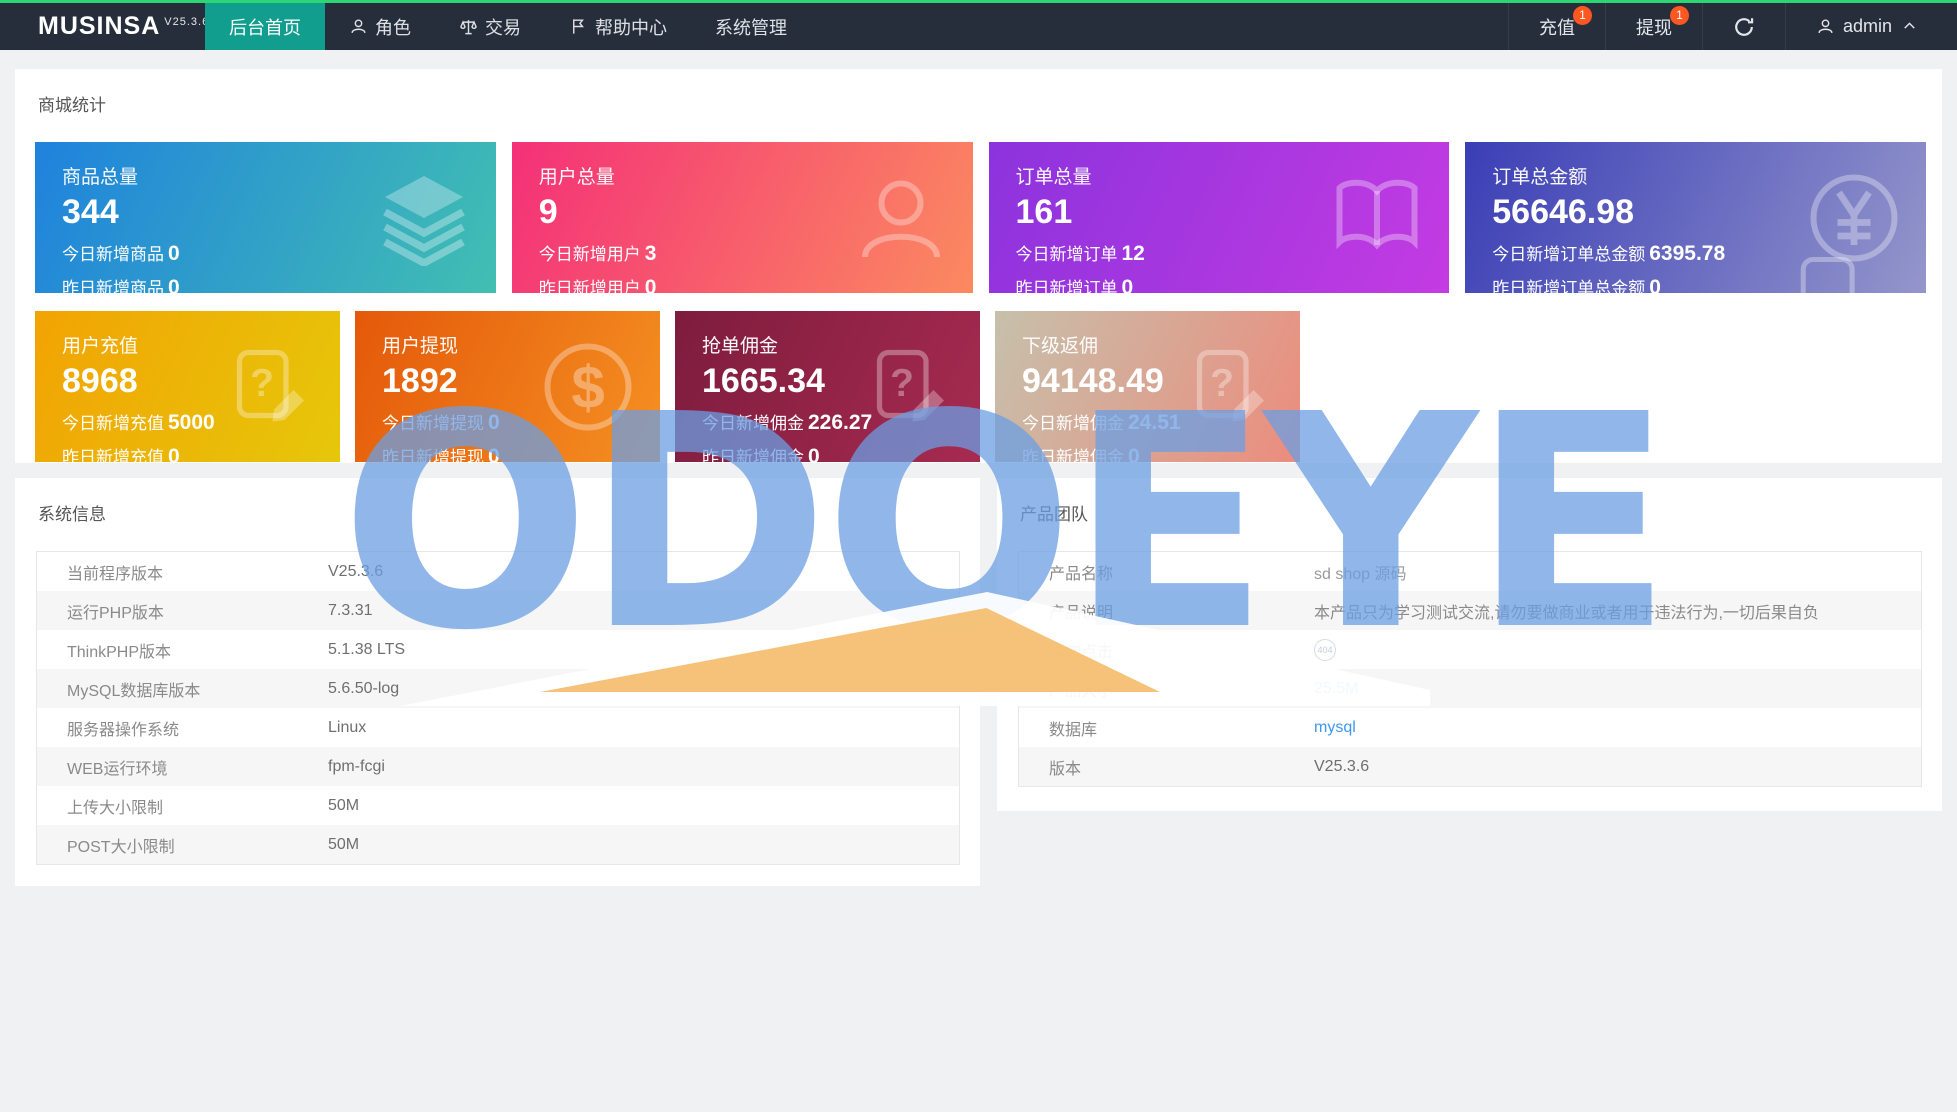 The image size is (1957, 1112). What do you see at coordinates (498, 844) in the screenshot?
I see `table-row: POST大小限制 50M` at bounding box center [498, 844].